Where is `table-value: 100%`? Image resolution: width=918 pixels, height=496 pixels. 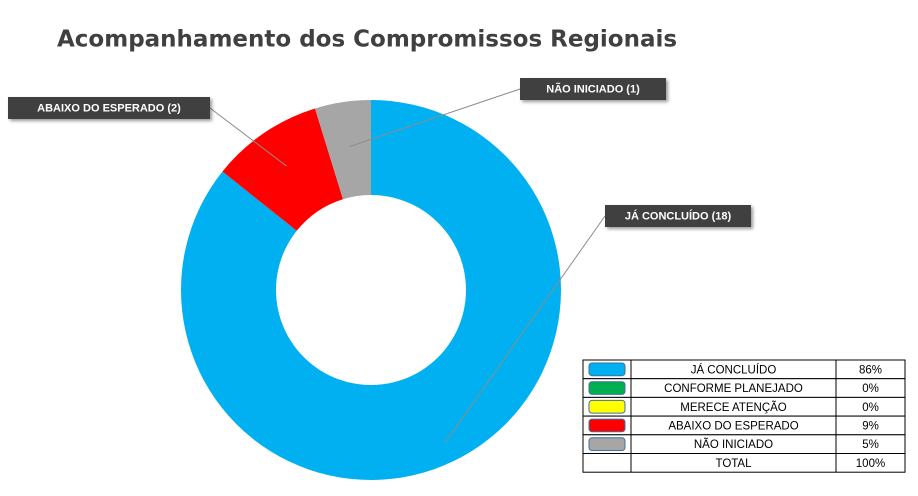
table-value: 100% is located at coordinates (870, 464).